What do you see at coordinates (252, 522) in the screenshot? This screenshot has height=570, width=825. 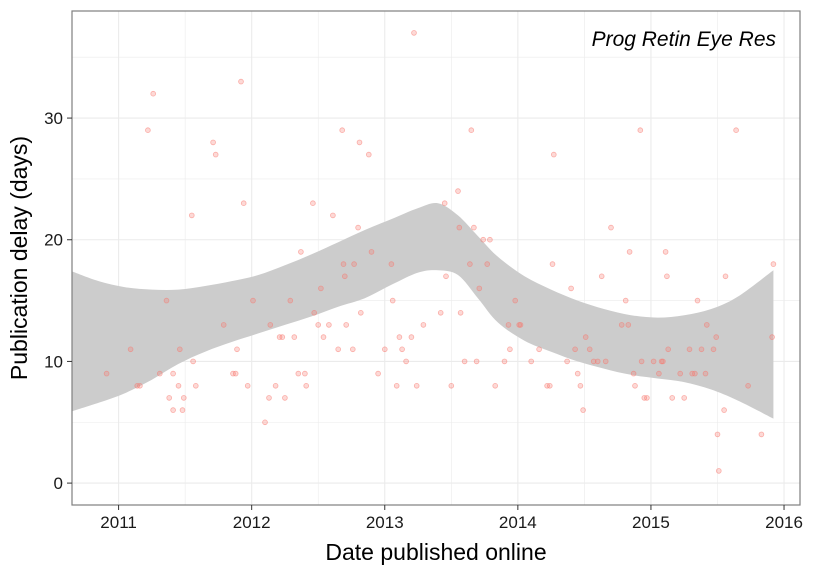 I see `x-tick-label: 2012` at bounding box center [252, 522].